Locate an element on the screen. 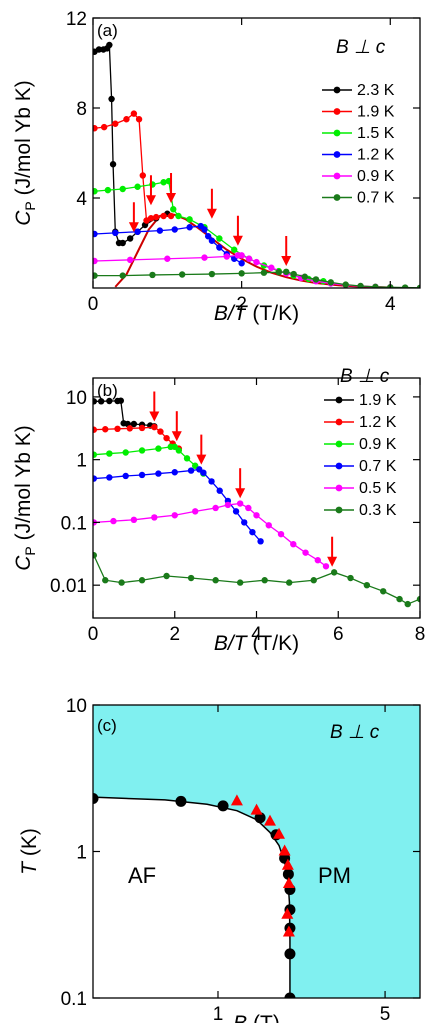 The width and height of the screenshot is (429, 1023). x-tick-label: 8 is located at coordinates (420, 634).